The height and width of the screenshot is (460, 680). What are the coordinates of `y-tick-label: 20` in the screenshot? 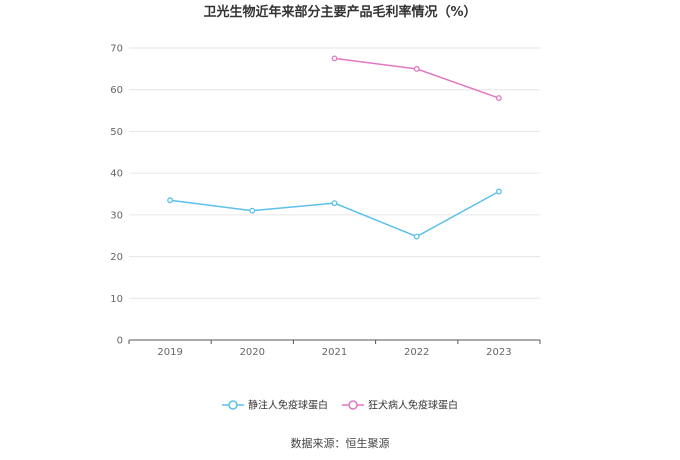 It's located at (116, 257).